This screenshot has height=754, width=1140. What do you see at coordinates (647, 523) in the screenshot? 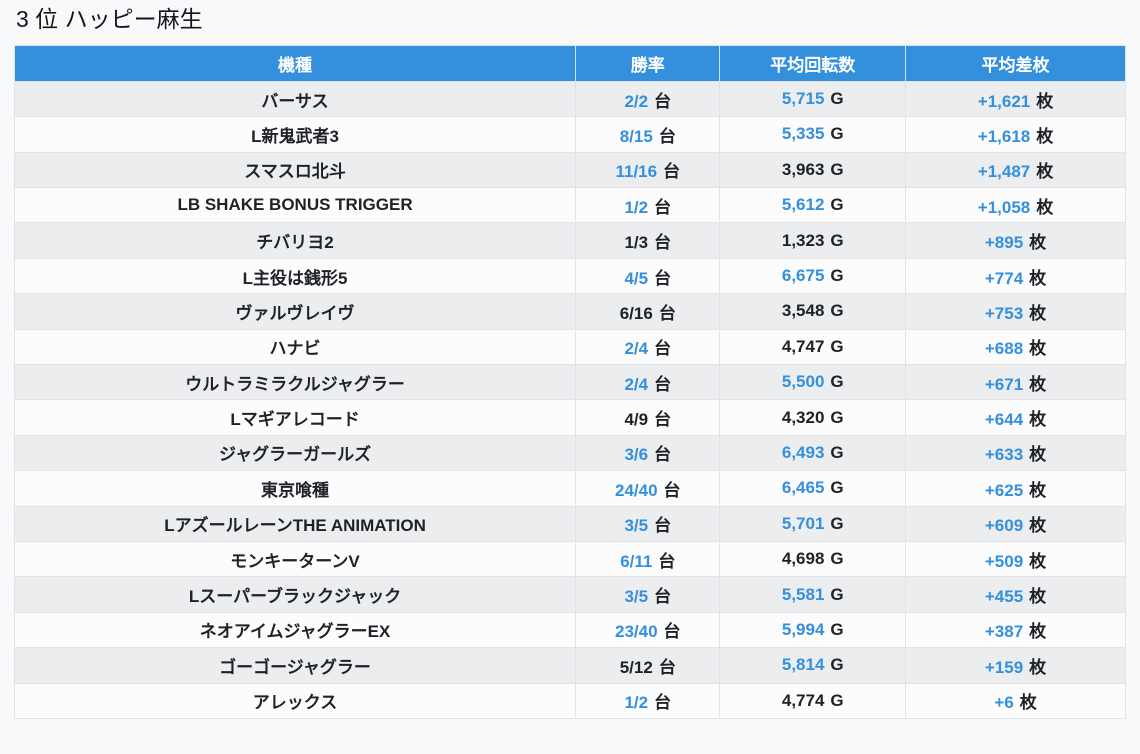
I see `win-rate-cell: 3/5 台` at bounding box center [647, 523].